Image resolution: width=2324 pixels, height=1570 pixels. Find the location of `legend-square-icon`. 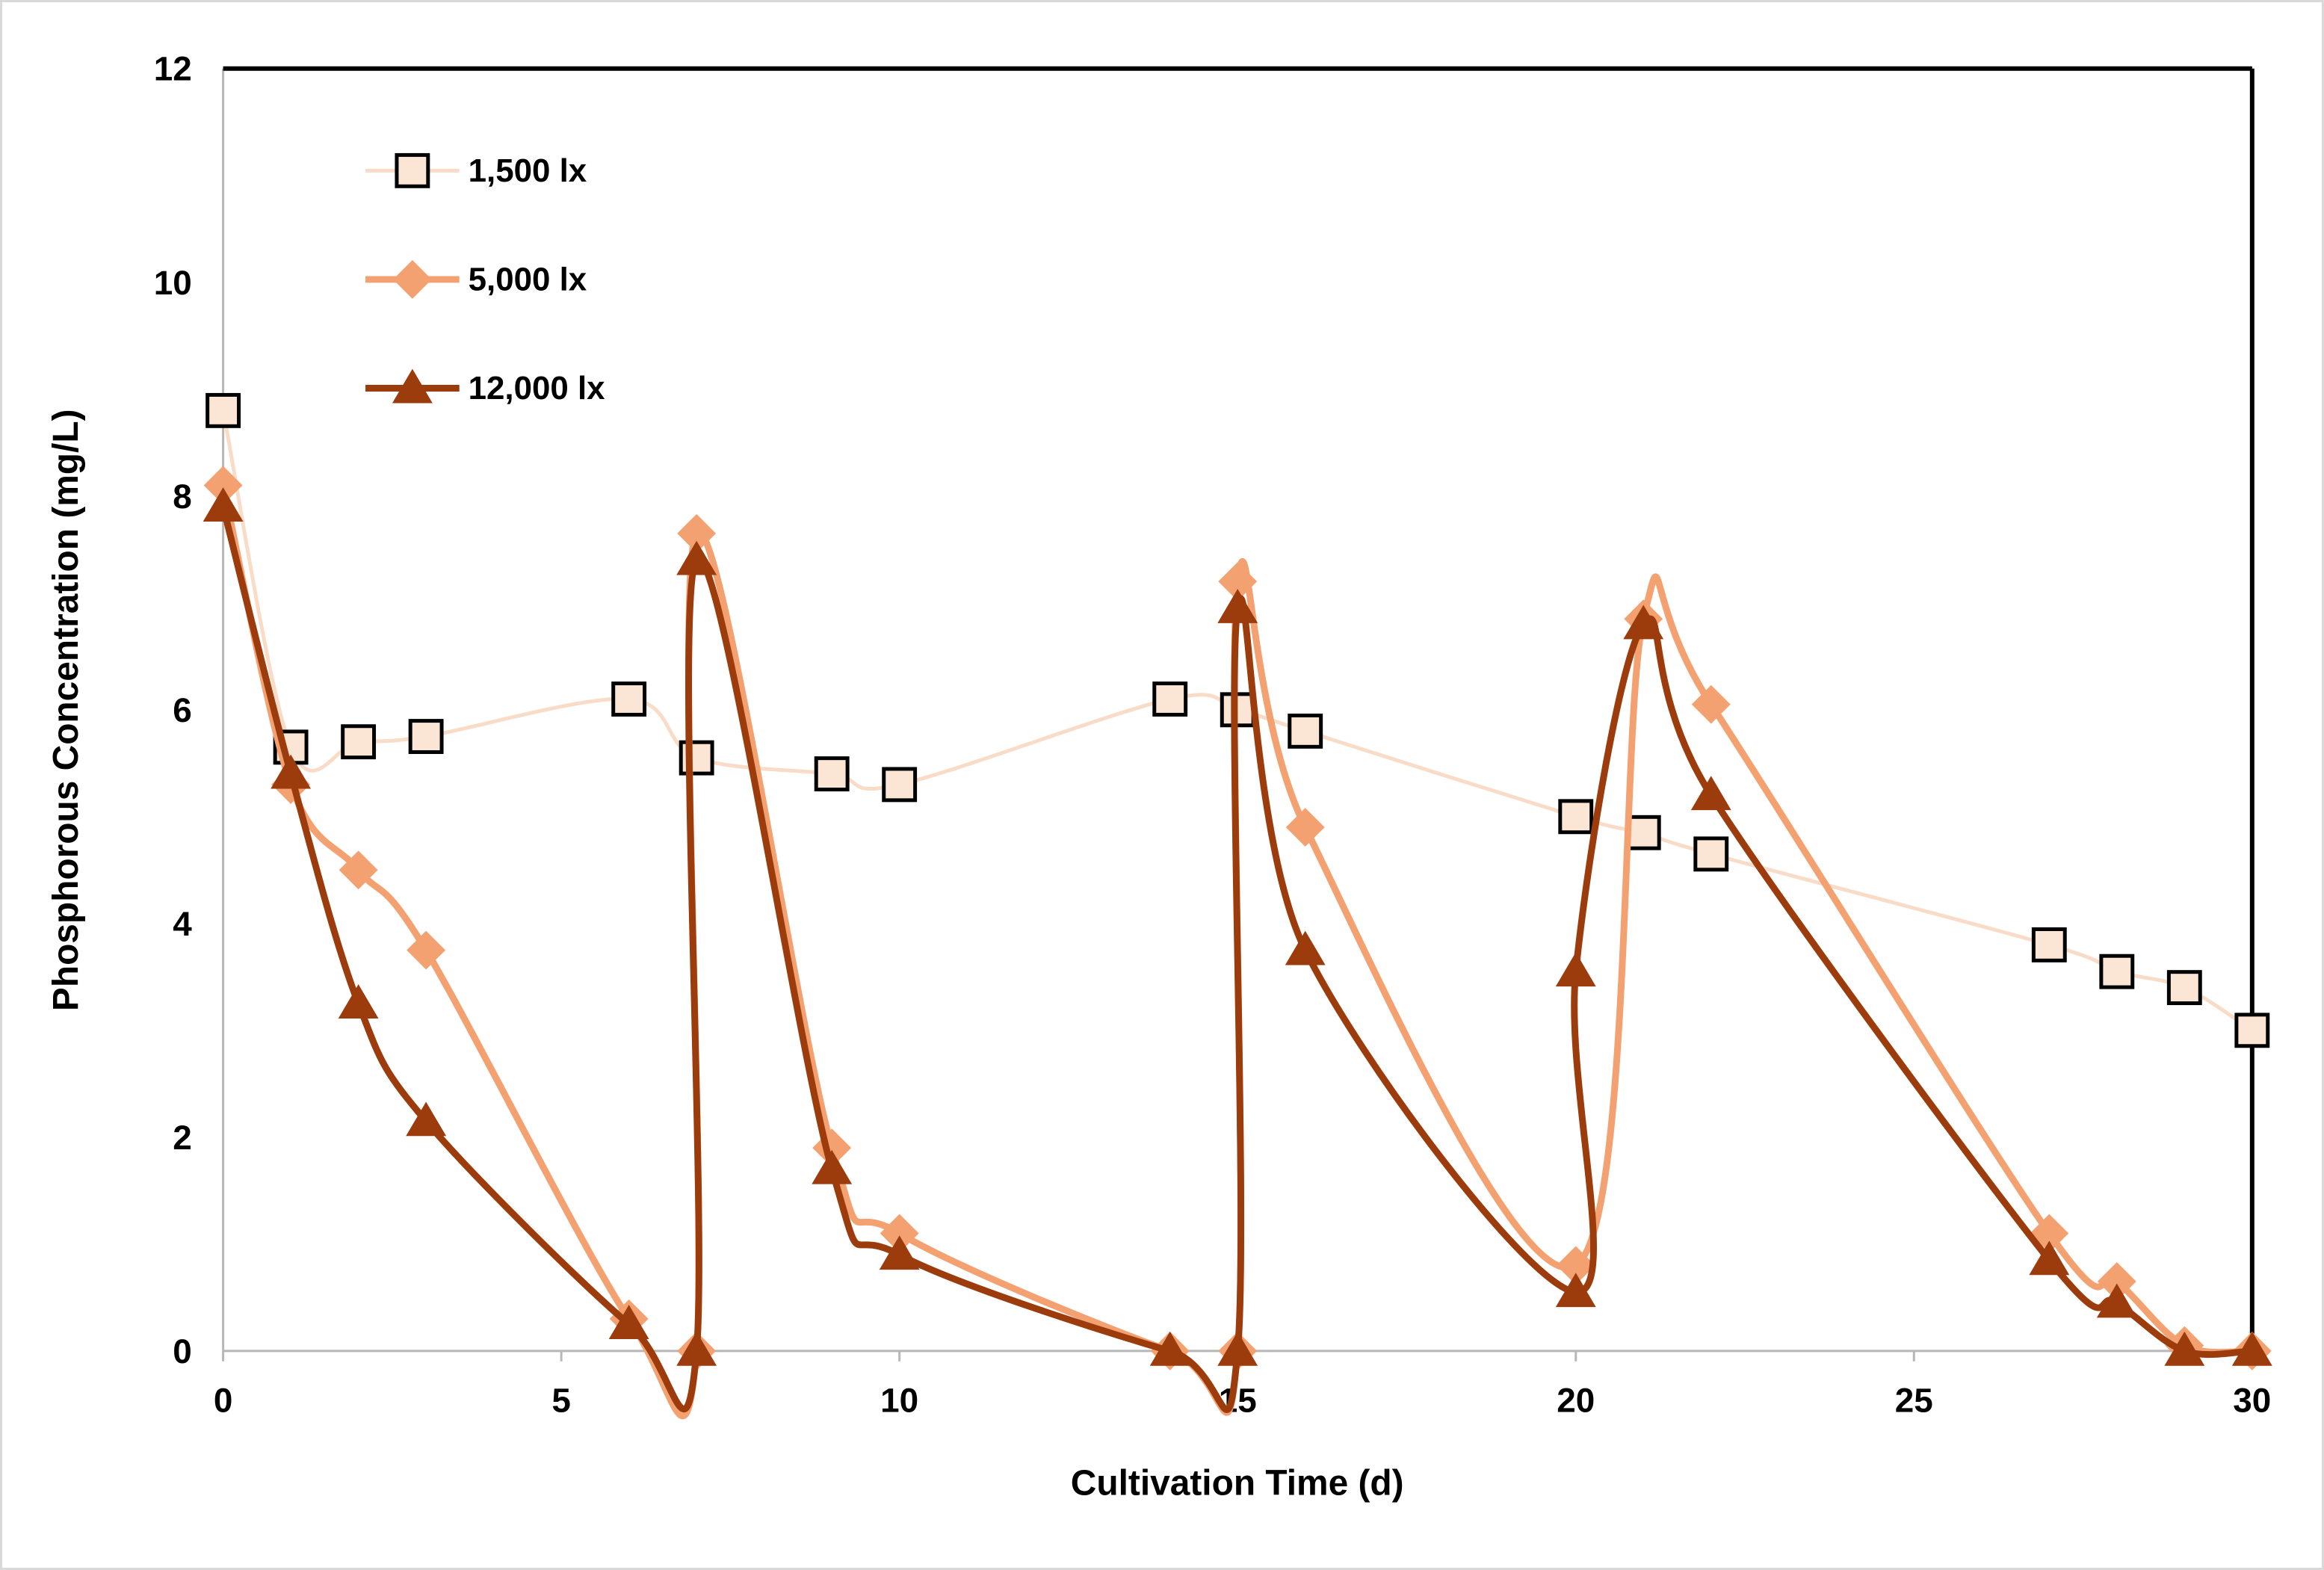

legend-square-icon is located at coordinates (412, 170).